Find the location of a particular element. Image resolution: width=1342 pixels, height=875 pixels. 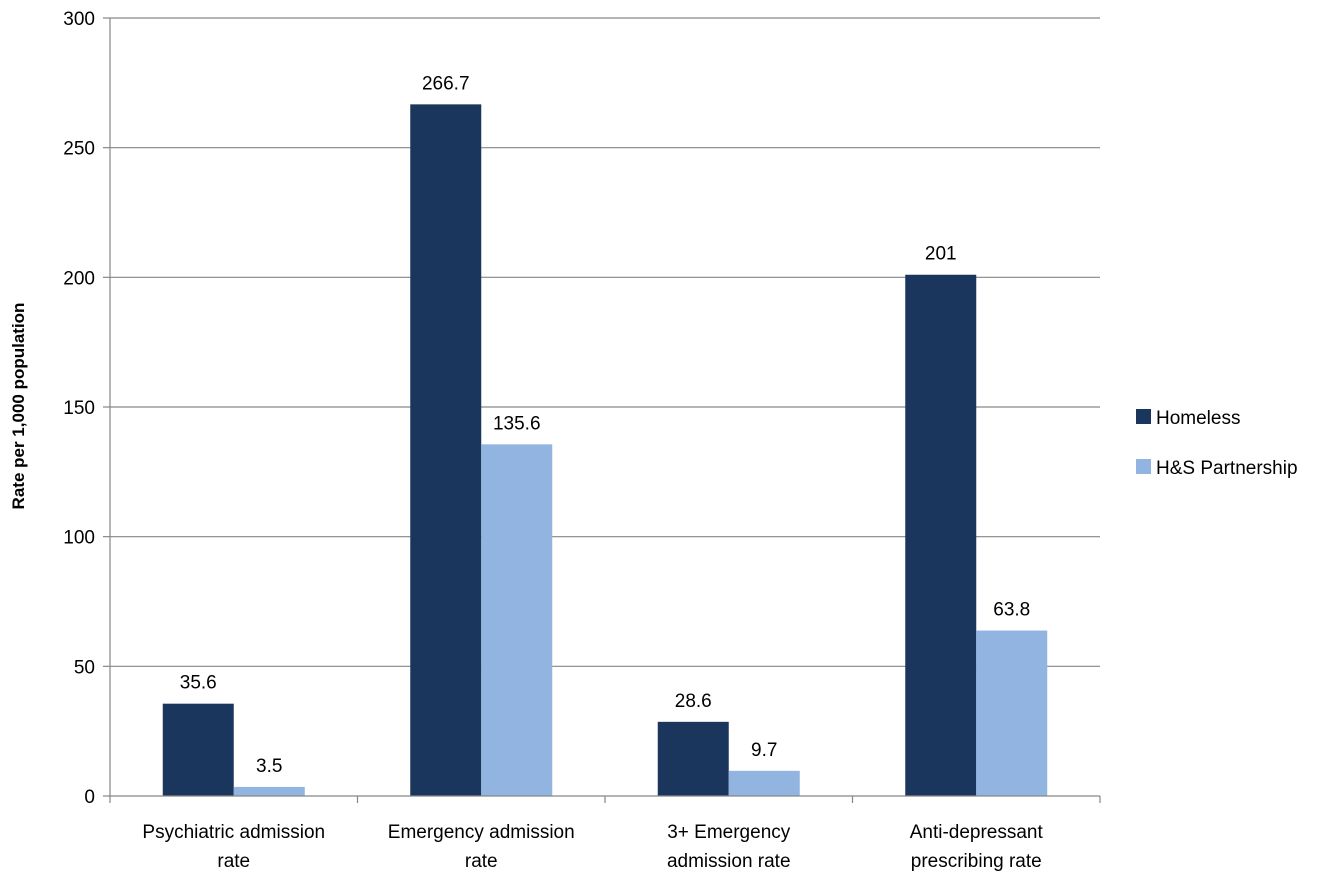

y-tick-label: 50 is located at coordinates (84, 667).